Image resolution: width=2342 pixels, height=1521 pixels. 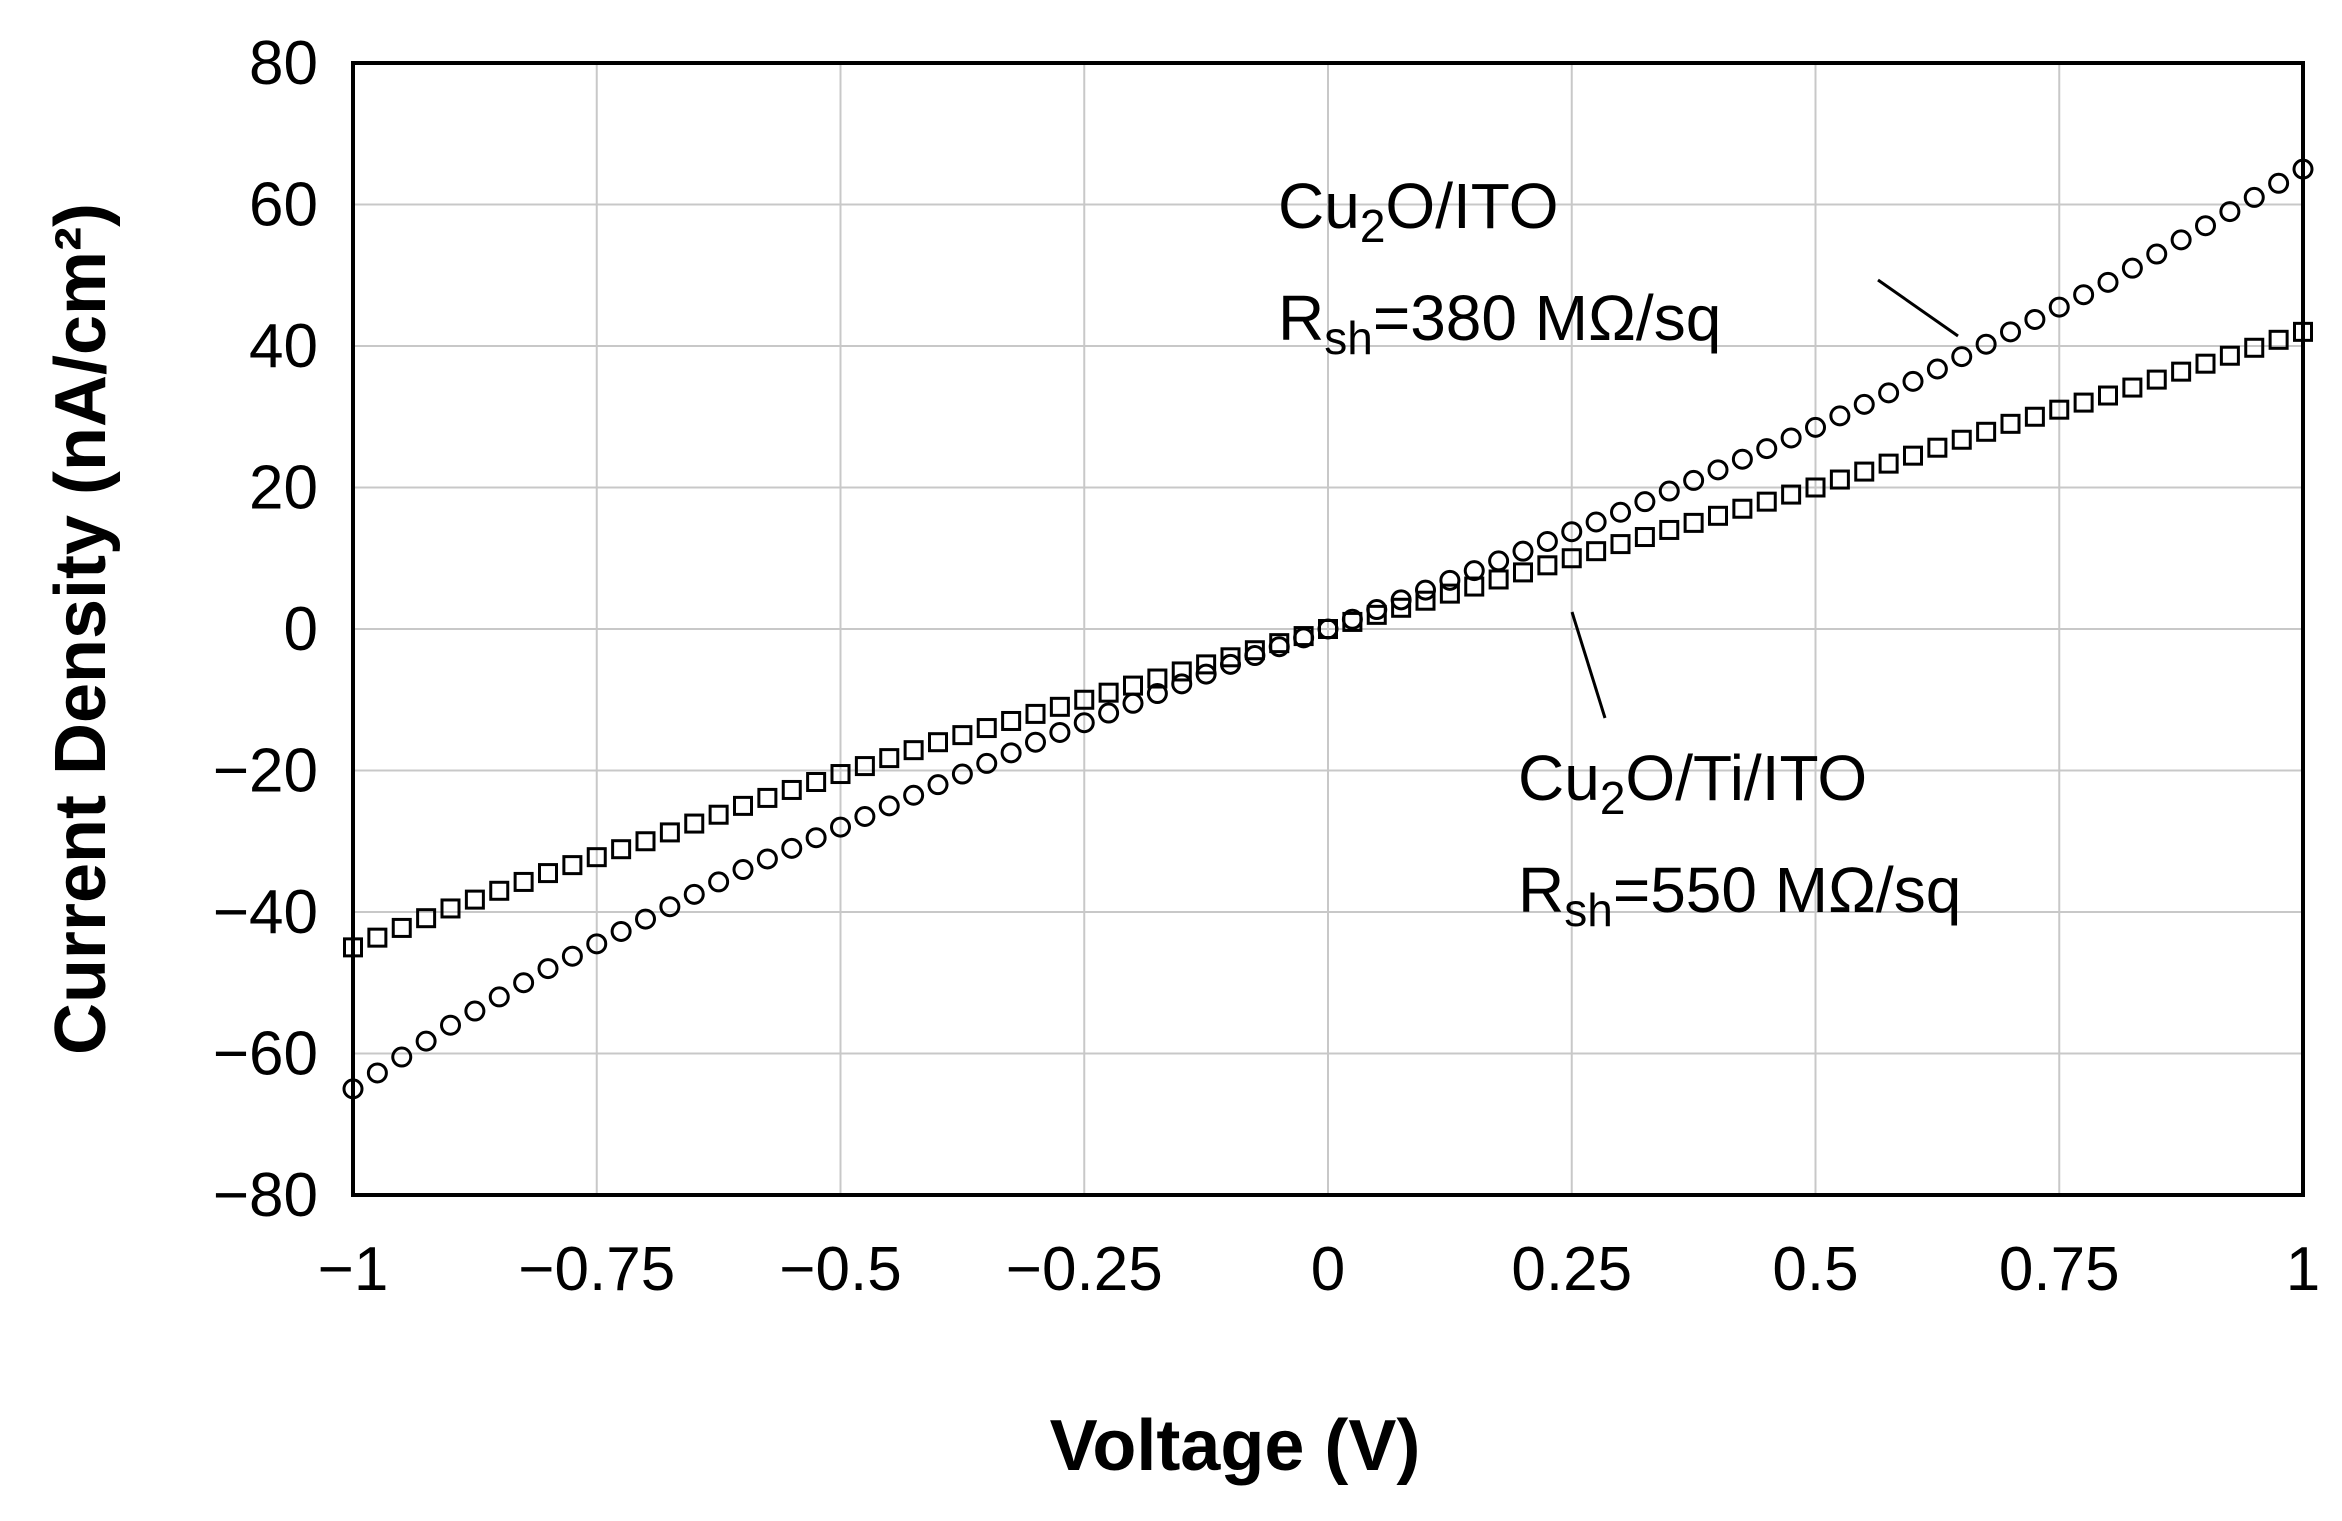 I want to click on y-tick-label: 0, so click(x=301, y=629).